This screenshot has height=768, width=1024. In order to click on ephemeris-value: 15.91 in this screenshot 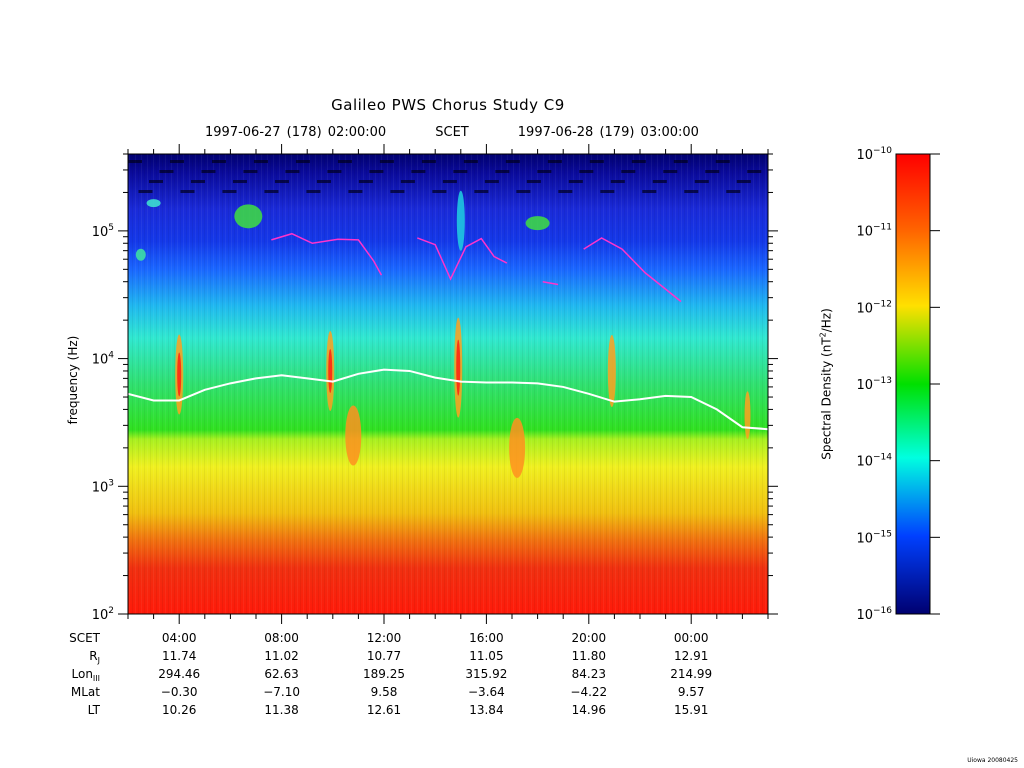, I will do `click(691, 710)`.